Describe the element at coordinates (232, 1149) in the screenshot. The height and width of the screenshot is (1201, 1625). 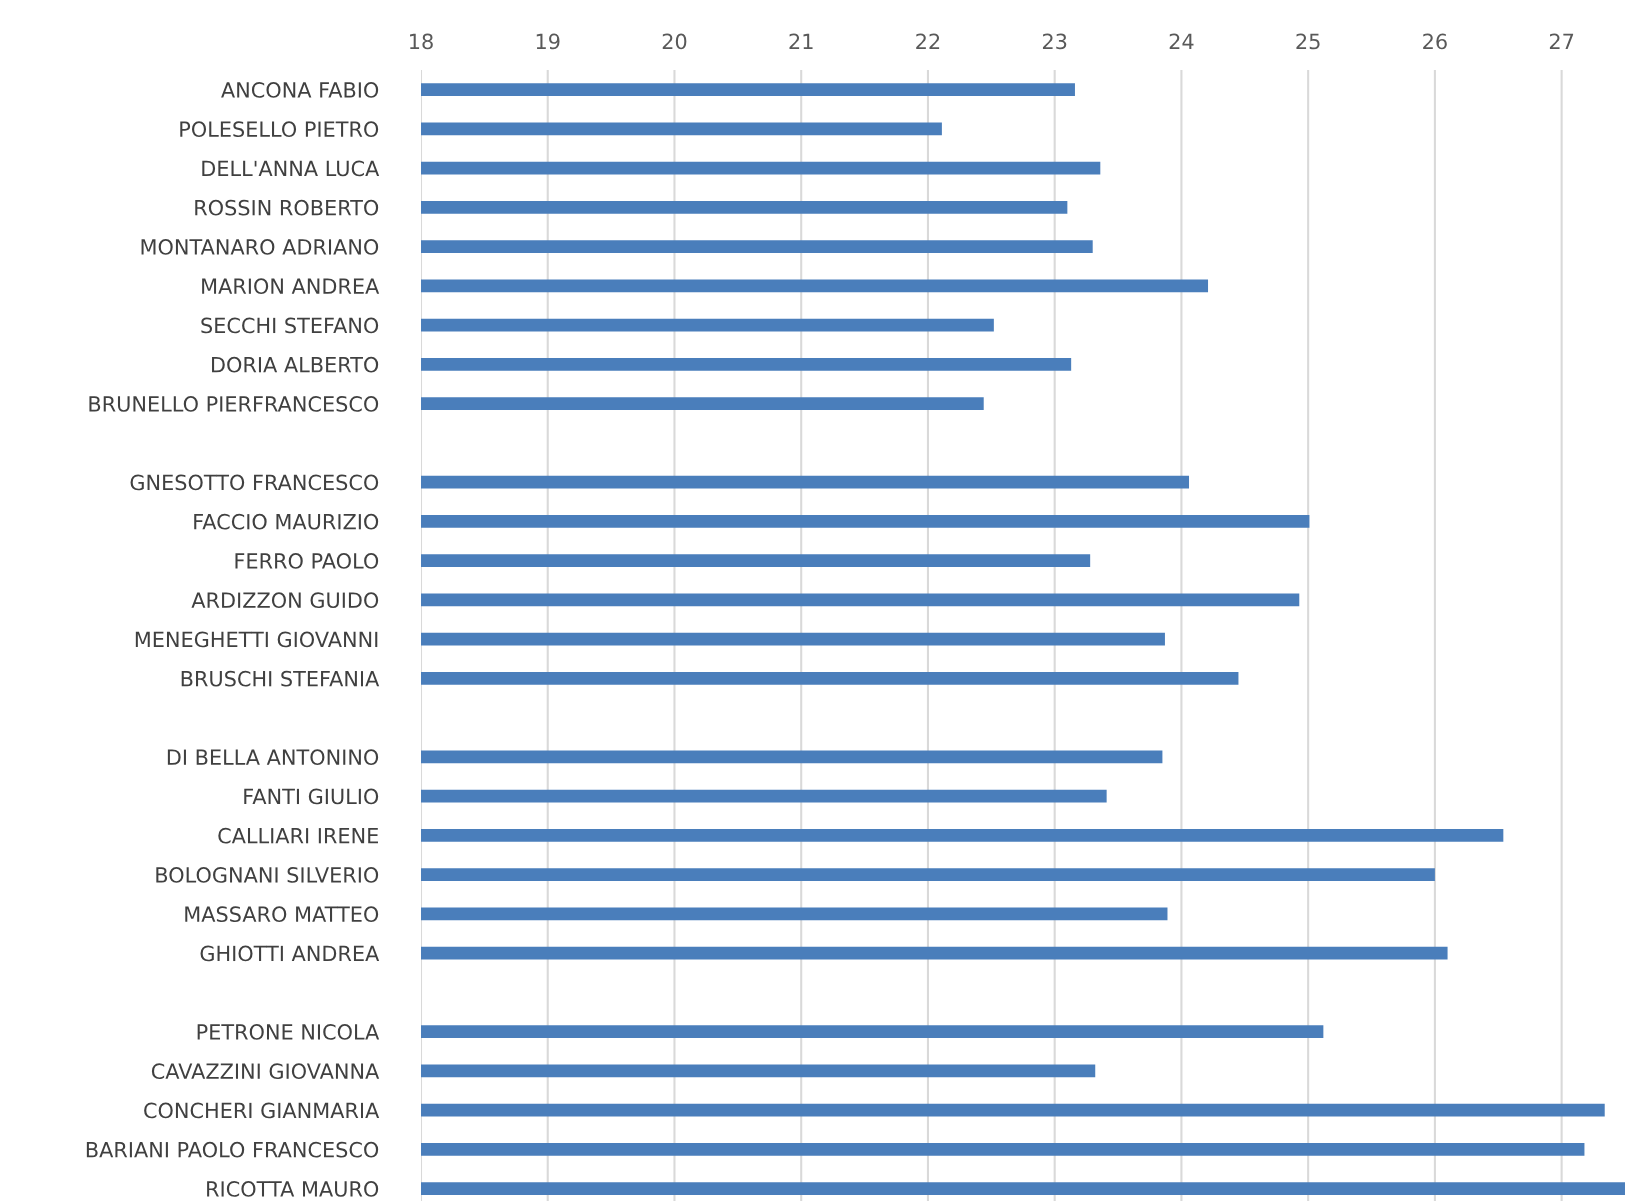
I see `y-tick-label: BARIANI PAOLO FRANCESCO` at that location.